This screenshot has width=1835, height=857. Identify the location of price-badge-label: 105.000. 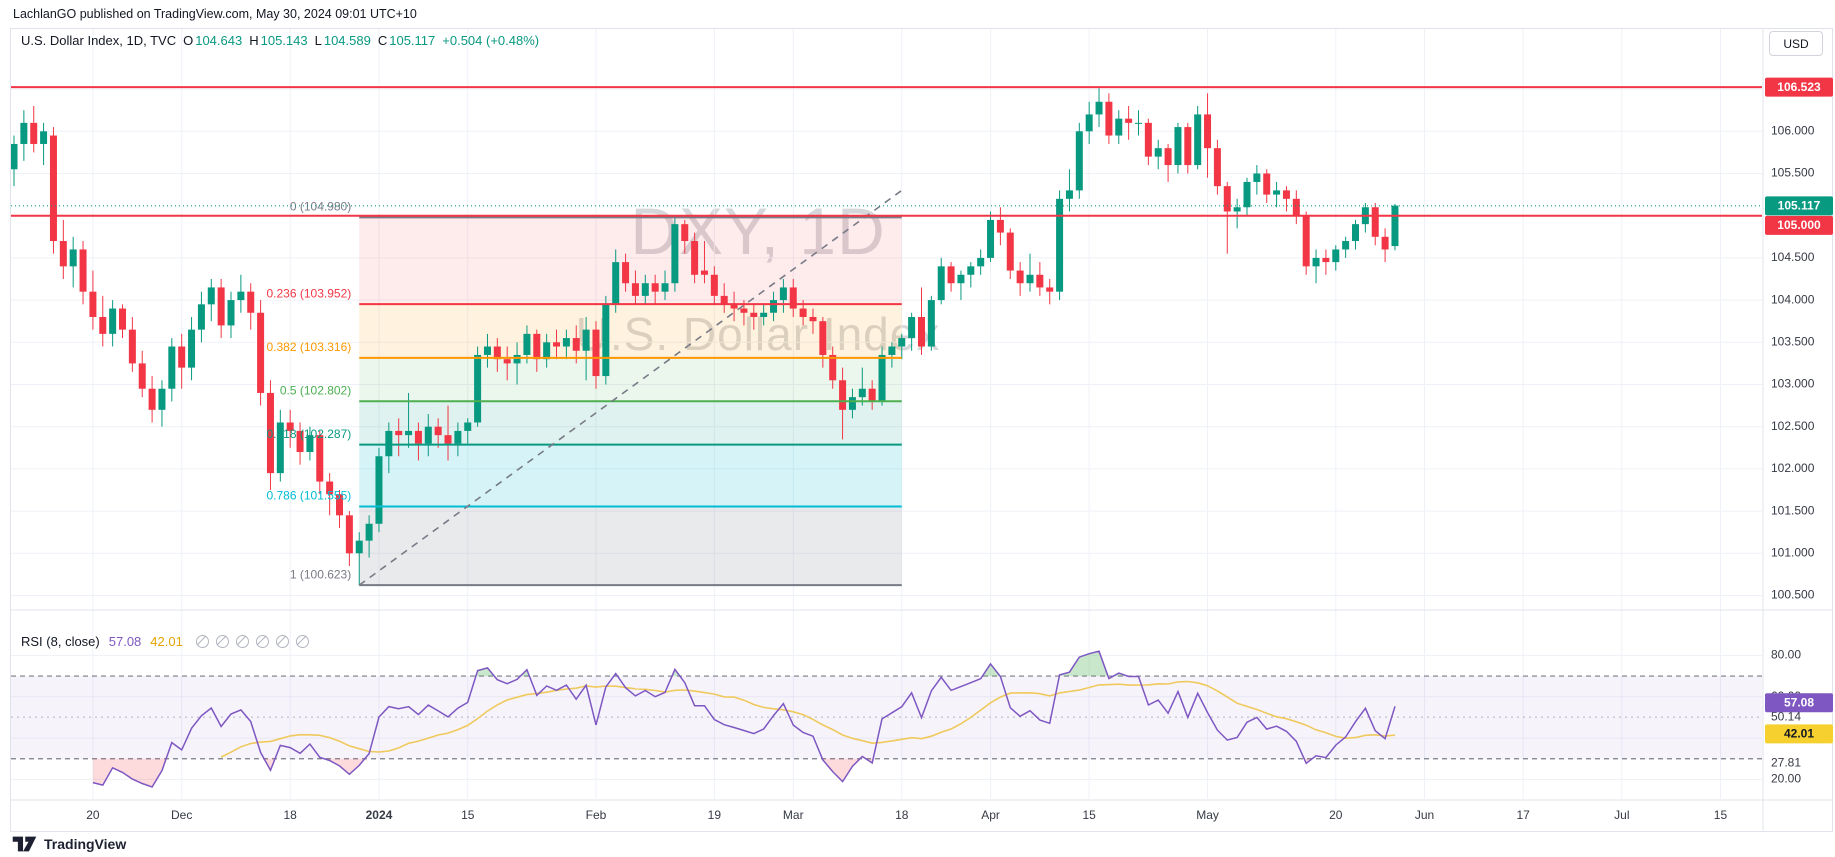
(1799, 225).